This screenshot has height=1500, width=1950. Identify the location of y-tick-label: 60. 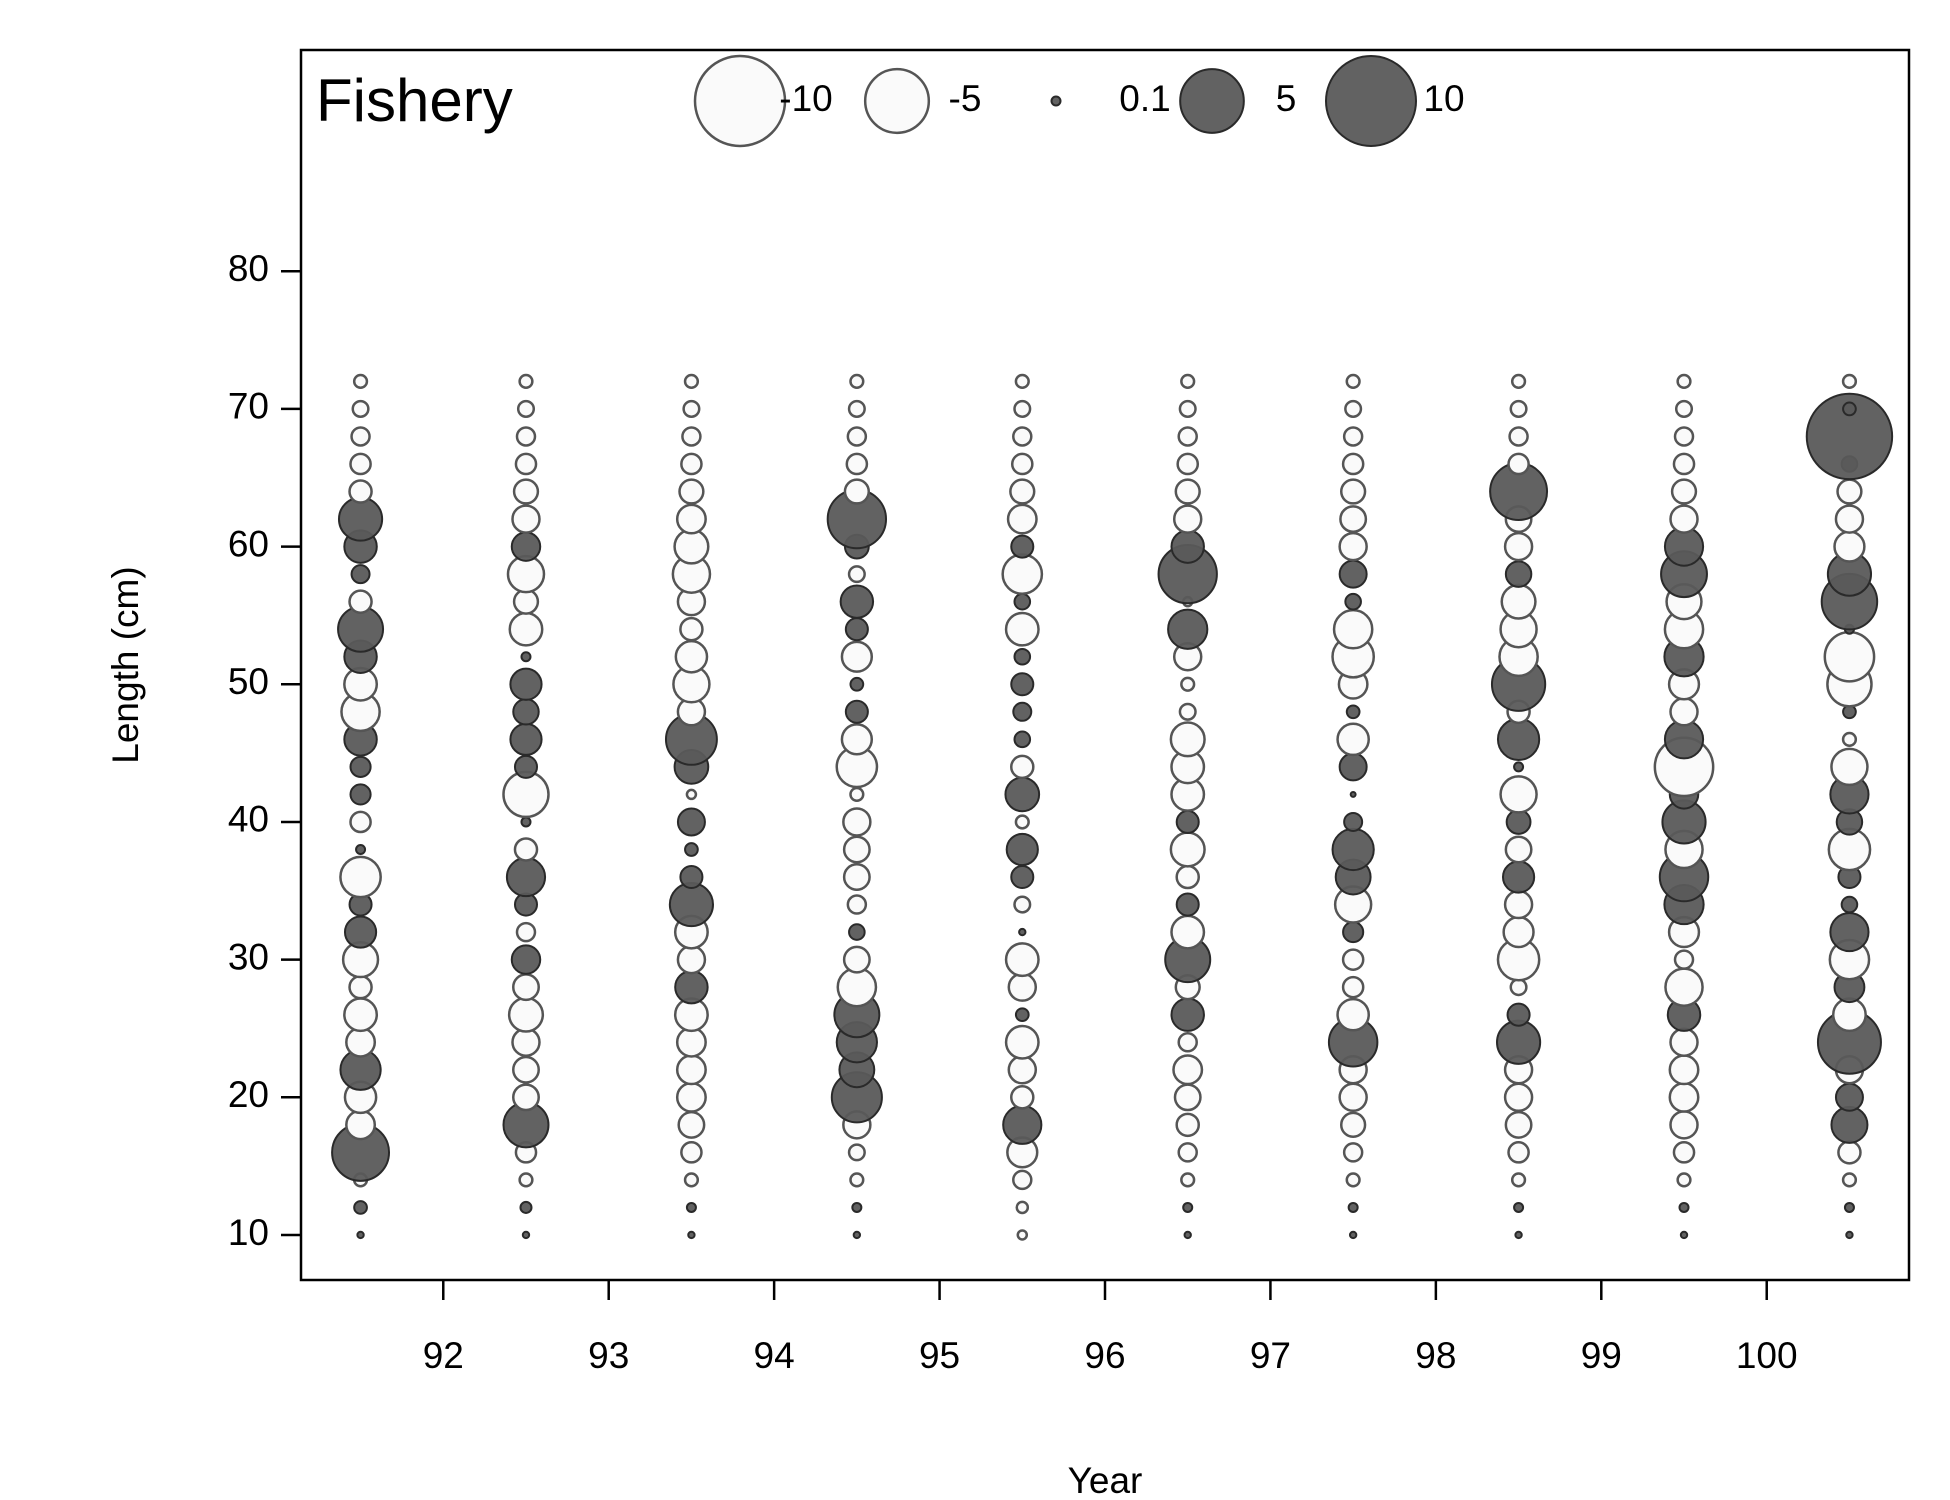
(248, 543).